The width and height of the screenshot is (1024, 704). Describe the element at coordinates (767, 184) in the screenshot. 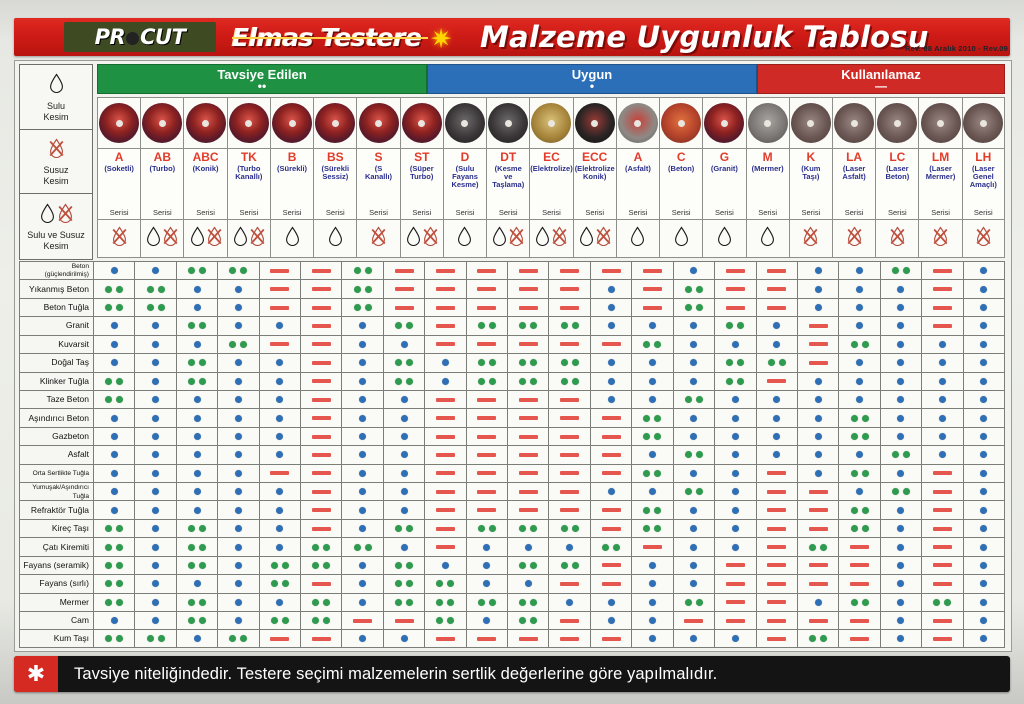

I see `column-header-cell: M (Mermer) Serisi` at that location.